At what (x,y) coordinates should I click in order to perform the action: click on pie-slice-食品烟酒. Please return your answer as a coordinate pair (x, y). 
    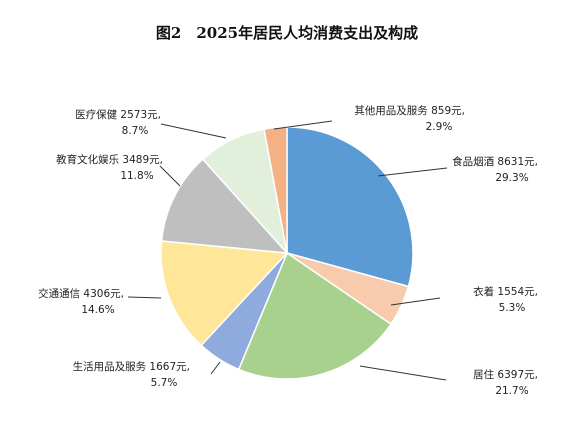
    Looking at the image, I should click on (350, 207).